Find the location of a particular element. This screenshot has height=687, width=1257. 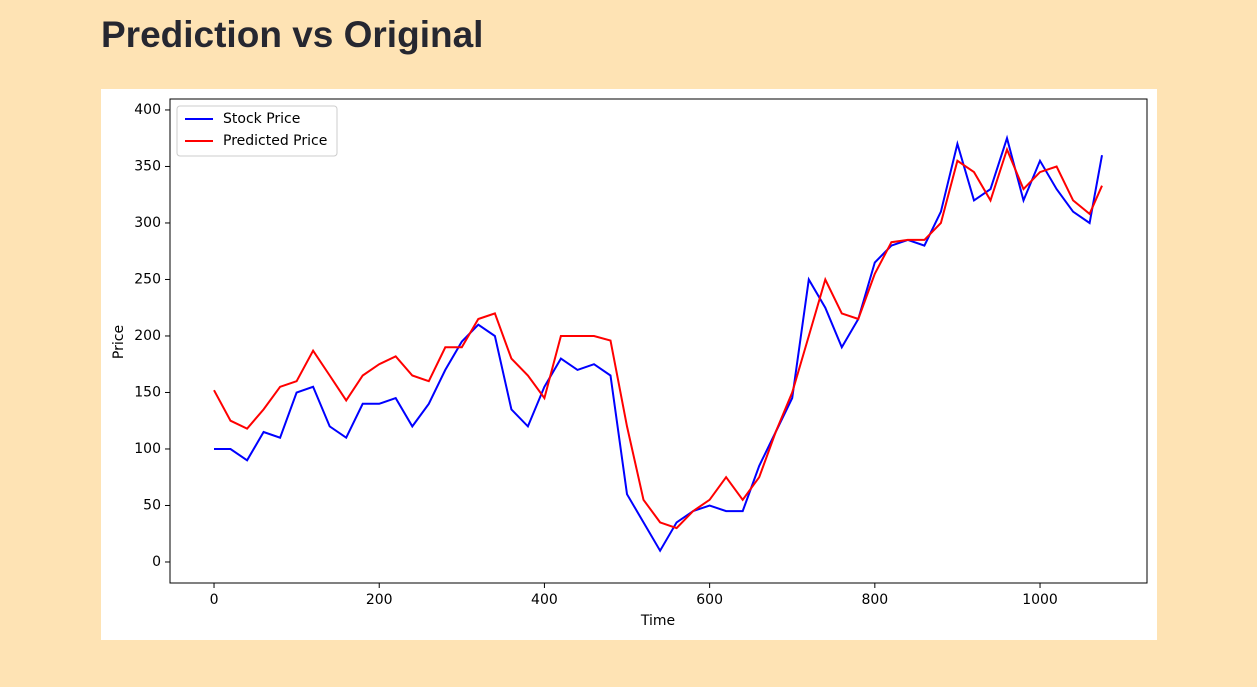

x-tick-label: 600 is located at coordinates (709, 600).